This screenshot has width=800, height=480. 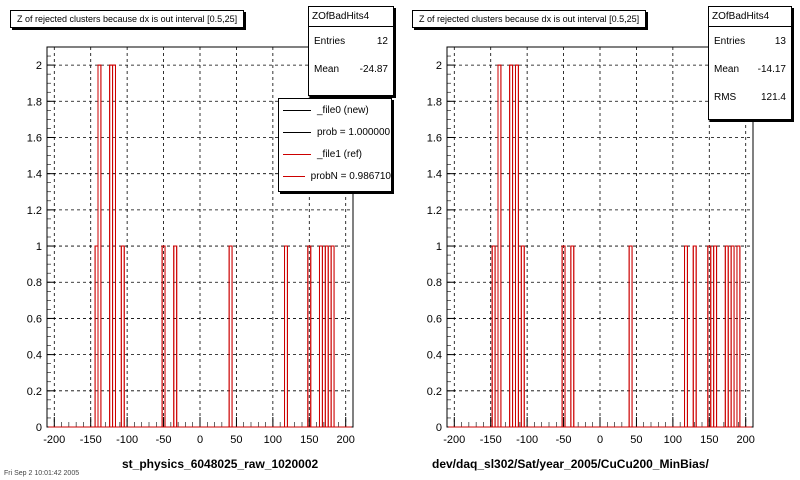 I want to click on x-tick-label: -200, so click(x=454, y=440).